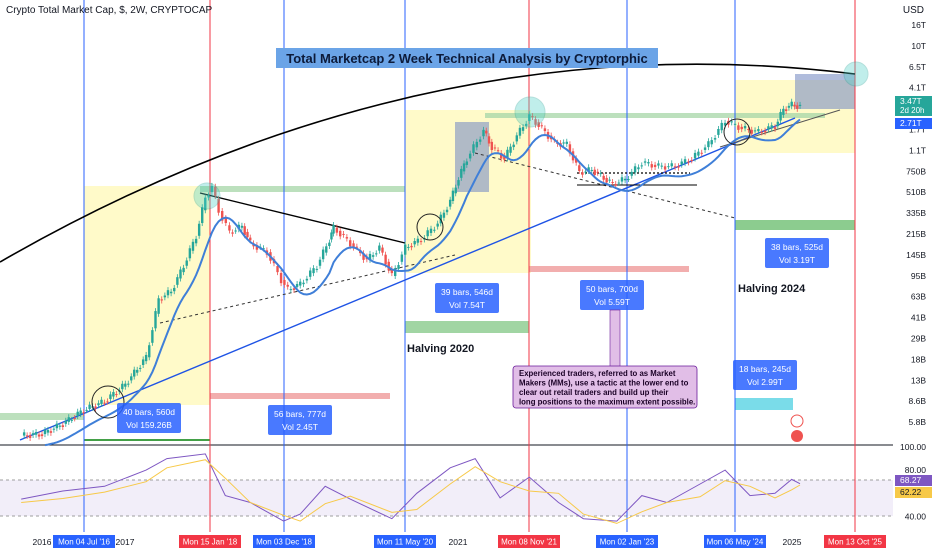  What do you see at coordinates (765, 382) in the screenshot?
I see `range-label-vol-6: Vol 2.99T` at bounding box center [765, 382].